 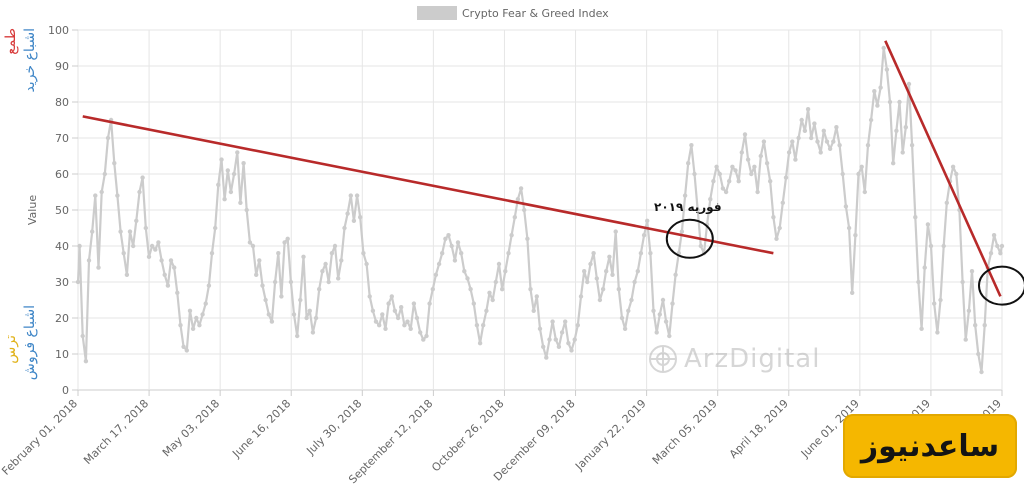 I want to click on trend-line, so click(x=943, y=168).